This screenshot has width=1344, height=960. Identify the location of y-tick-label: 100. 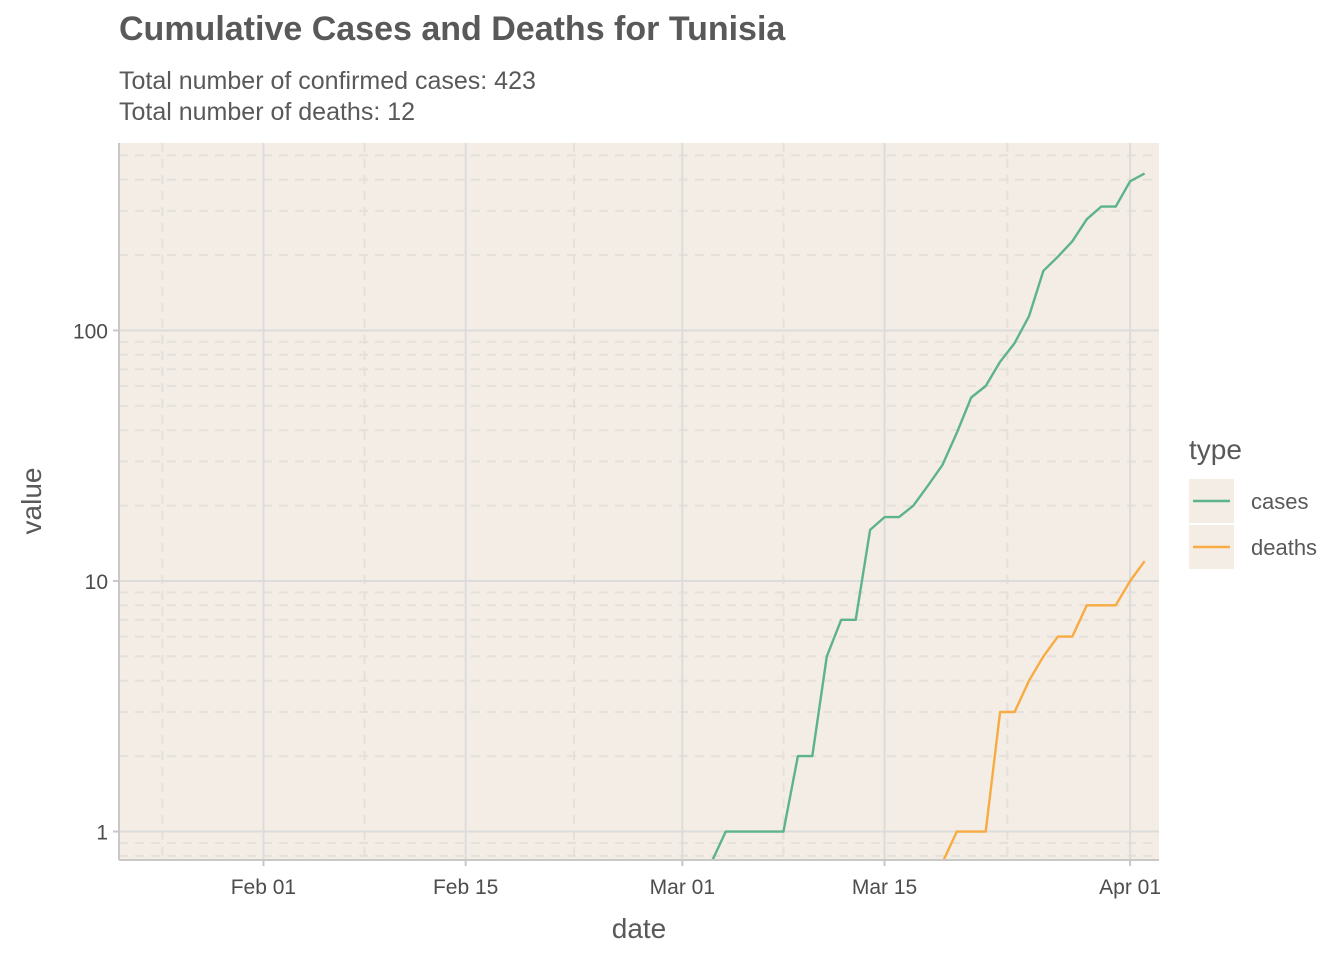
(90, 331).